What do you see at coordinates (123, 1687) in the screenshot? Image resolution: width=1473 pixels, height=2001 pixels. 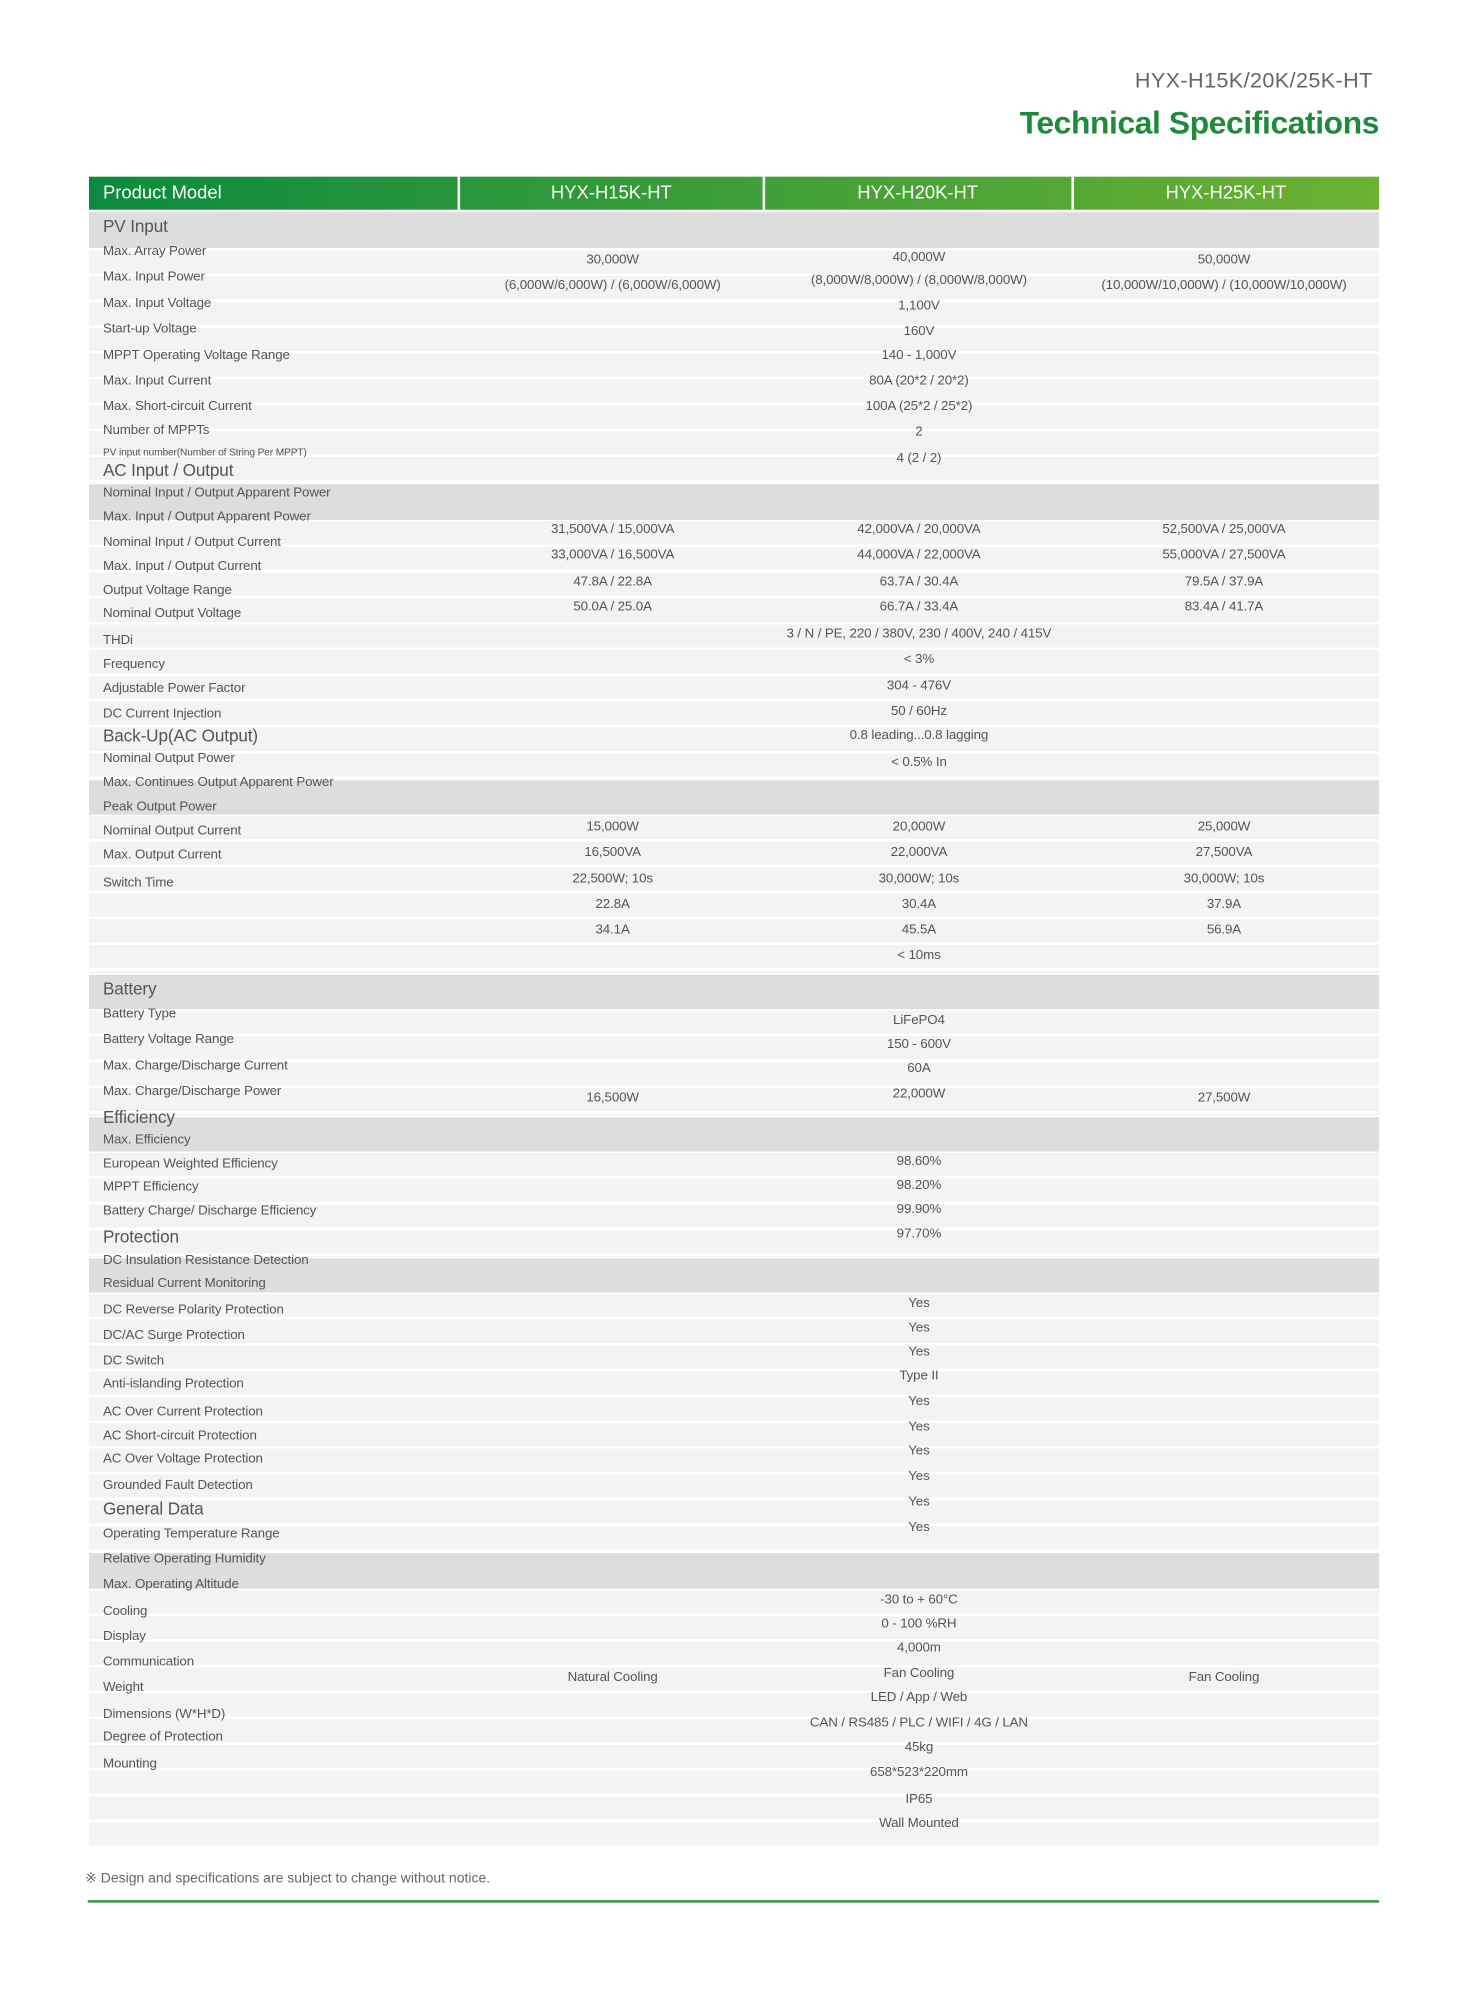 I see `spec-label: Weight` at bounding box center [123, 1687].